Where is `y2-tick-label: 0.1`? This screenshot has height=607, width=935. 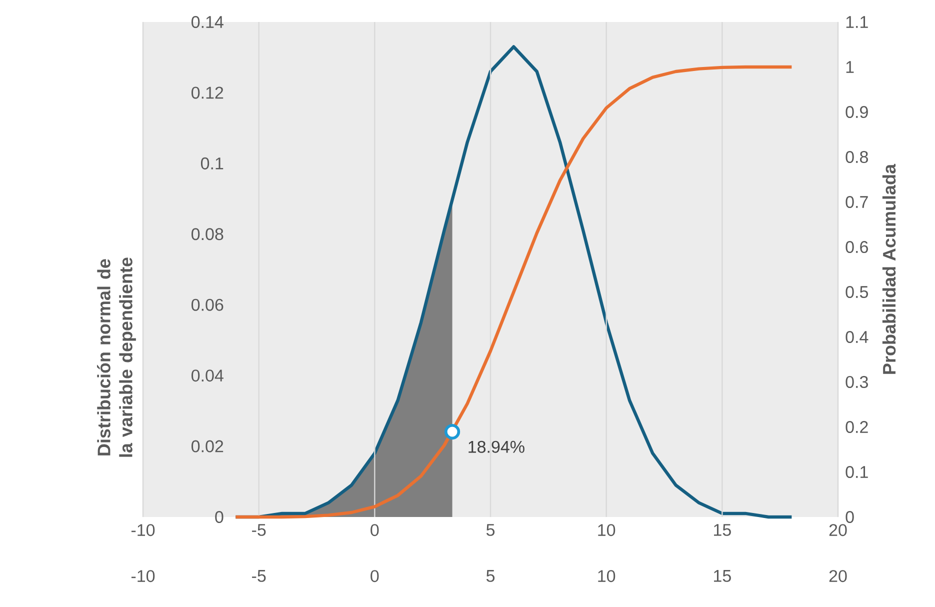
y2-tick-label: 0.1 is located at coordinates (857, 472).